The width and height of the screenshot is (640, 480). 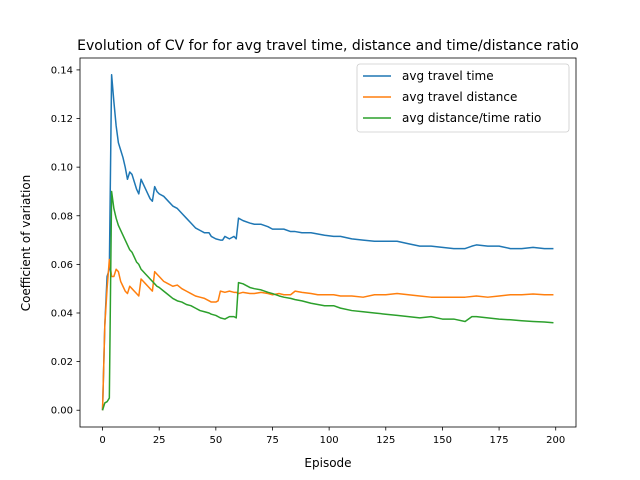 What do you see at coordinates (272, 440) in the screenshot?
I see `x-tick-label: 75` at bounding box center [272, 440].